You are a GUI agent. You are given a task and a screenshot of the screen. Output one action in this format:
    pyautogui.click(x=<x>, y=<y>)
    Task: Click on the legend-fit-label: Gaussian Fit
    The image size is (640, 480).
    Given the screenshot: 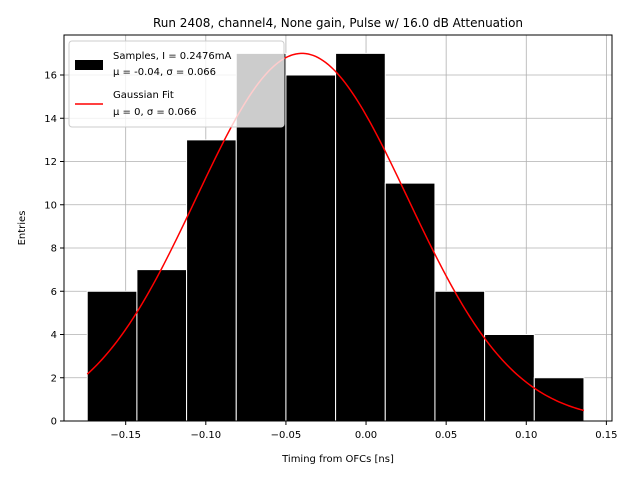 What is the action you would take?
    pyautogui.click(x=143, y=95)
    